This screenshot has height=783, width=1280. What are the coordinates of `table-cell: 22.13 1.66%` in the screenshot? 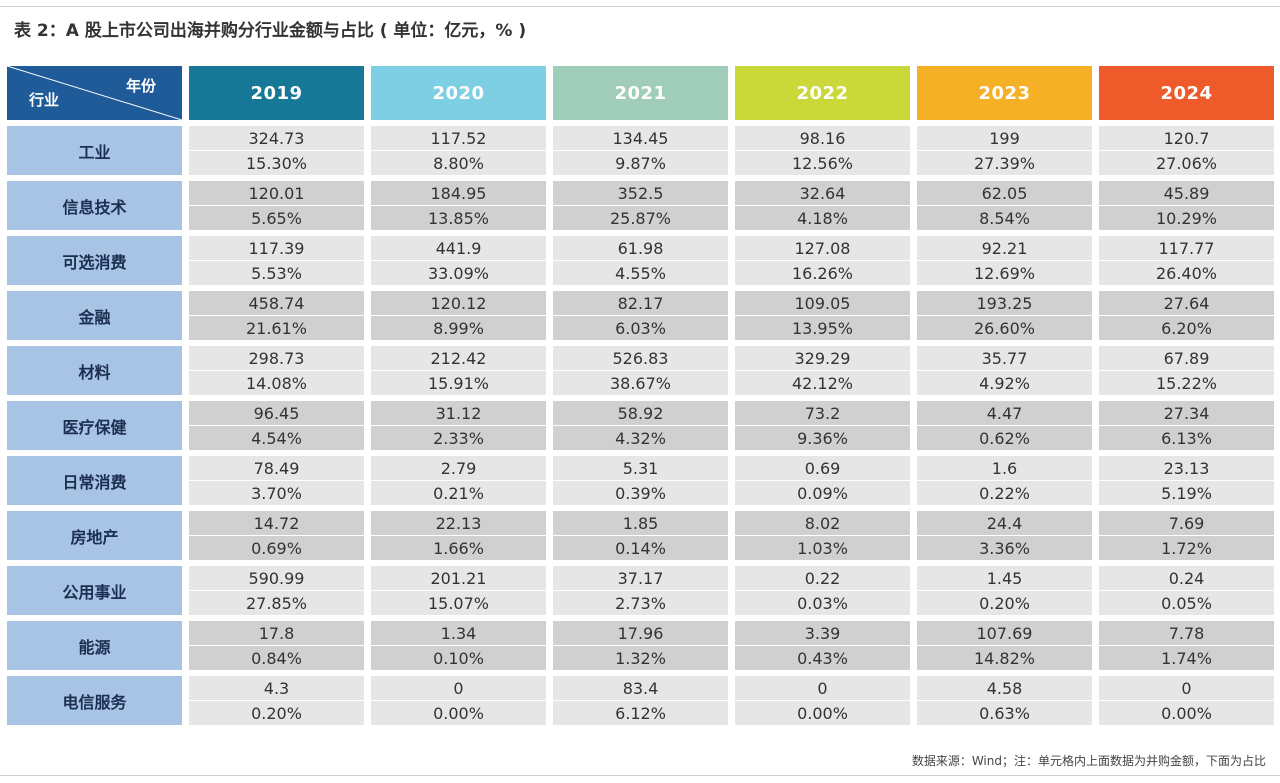 It's located at (458, 535).